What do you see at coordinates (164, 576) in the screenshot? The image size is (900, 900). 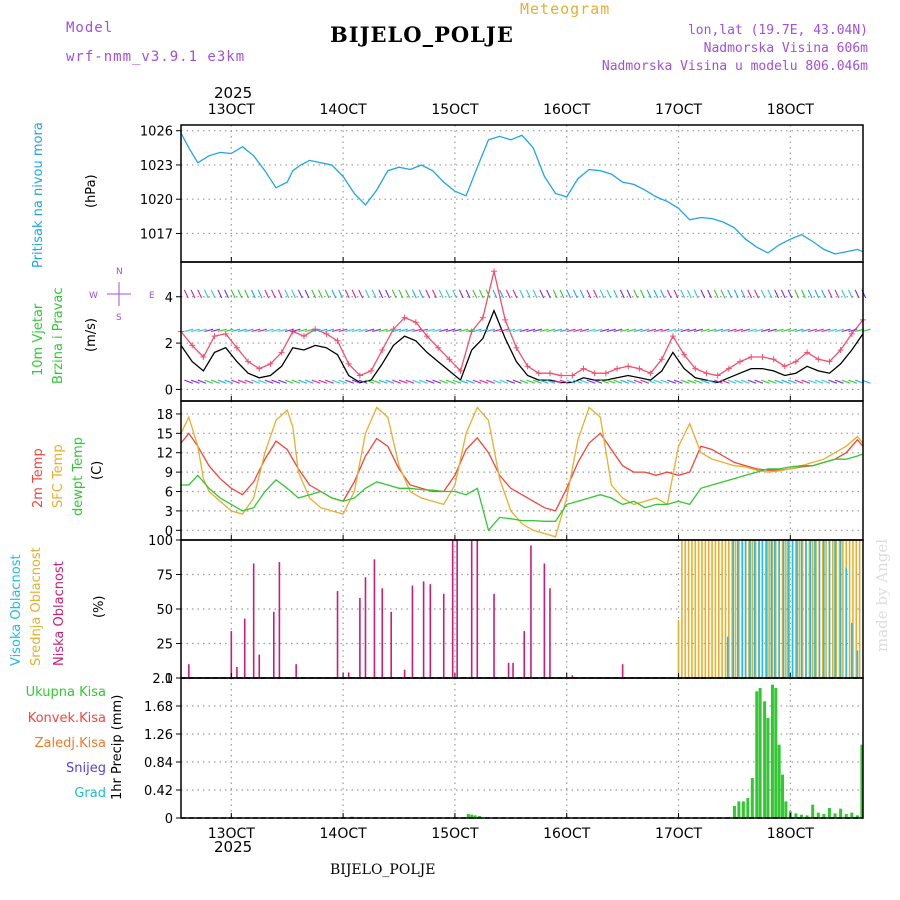 I see `y-tick-label: 75` at bounding box center [164, 576].